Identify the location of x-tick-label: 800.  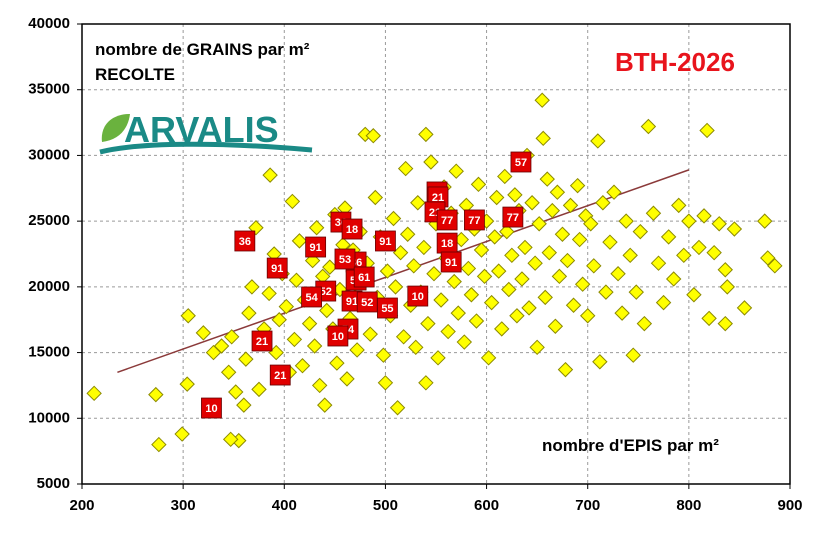
(688, 505).